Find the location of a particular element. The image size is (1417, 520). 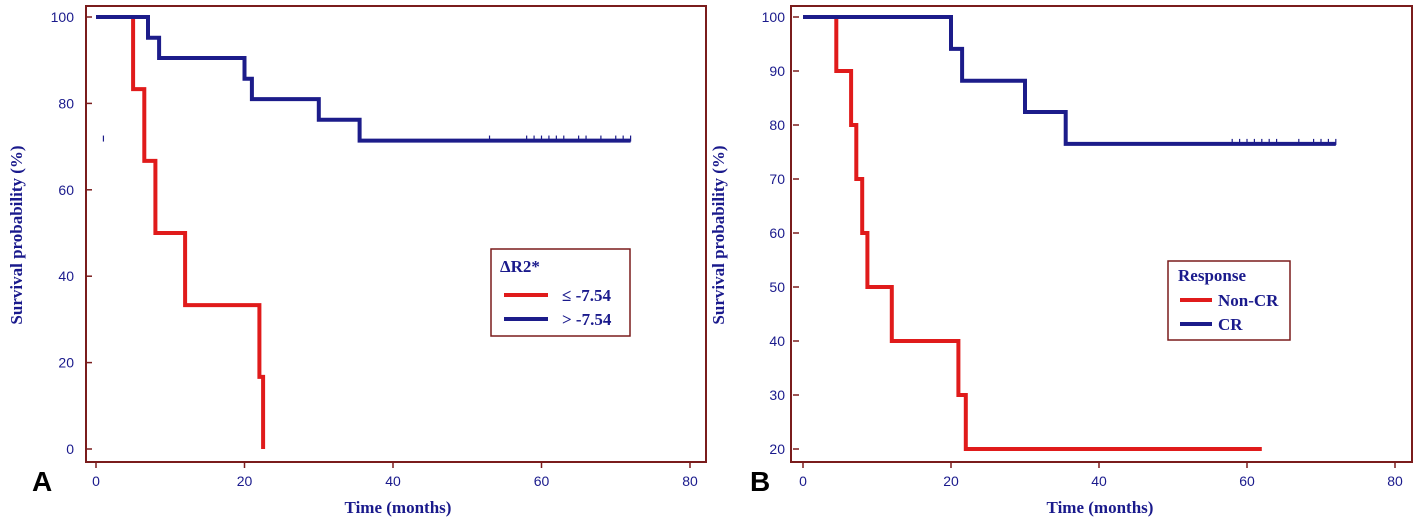

y-axis-label-b: Survival probability (%) is located at coordinates (718, 234).